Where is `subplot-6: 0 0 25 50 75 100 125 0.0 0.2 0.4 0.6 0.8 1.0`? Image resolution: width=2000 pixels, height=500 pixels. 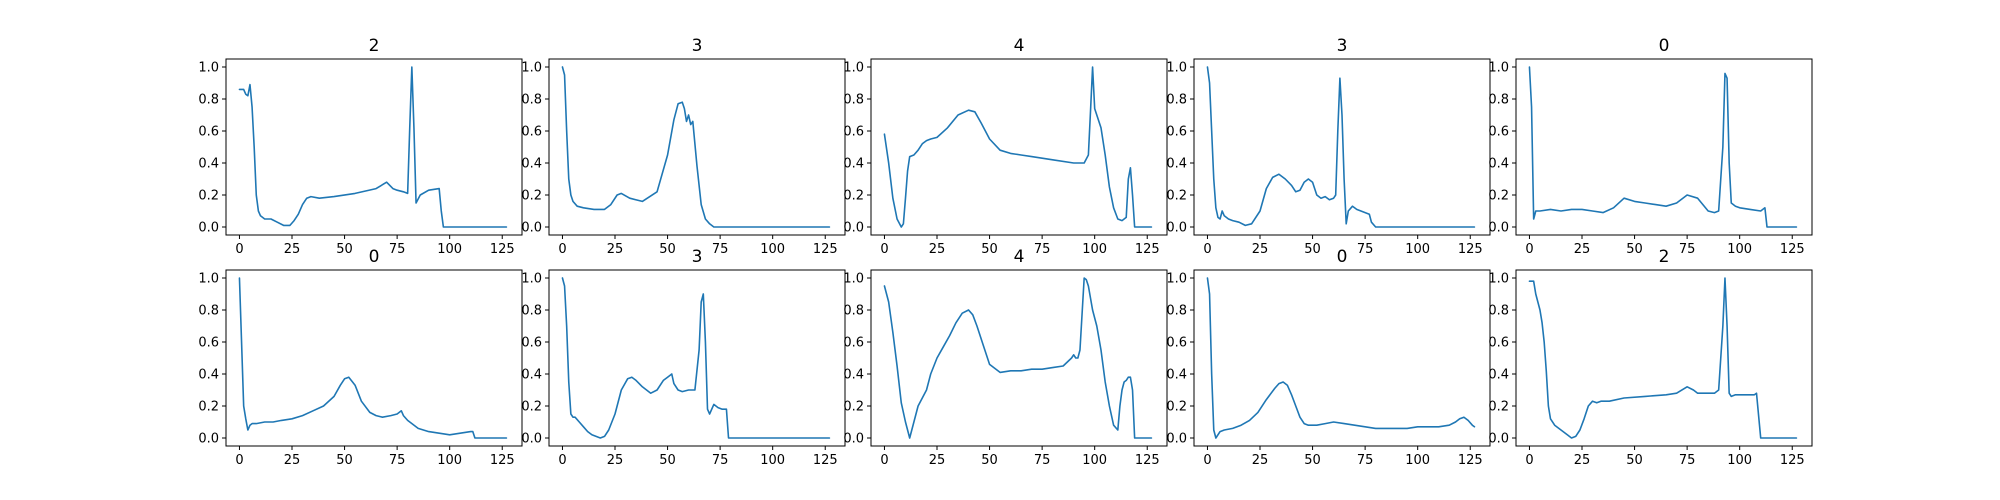
subplot-6: 0 0 25 50 75 100 125 0.0 0.2 0.4 0.6 0.8 1.0 is located at coordinates (360, 357).